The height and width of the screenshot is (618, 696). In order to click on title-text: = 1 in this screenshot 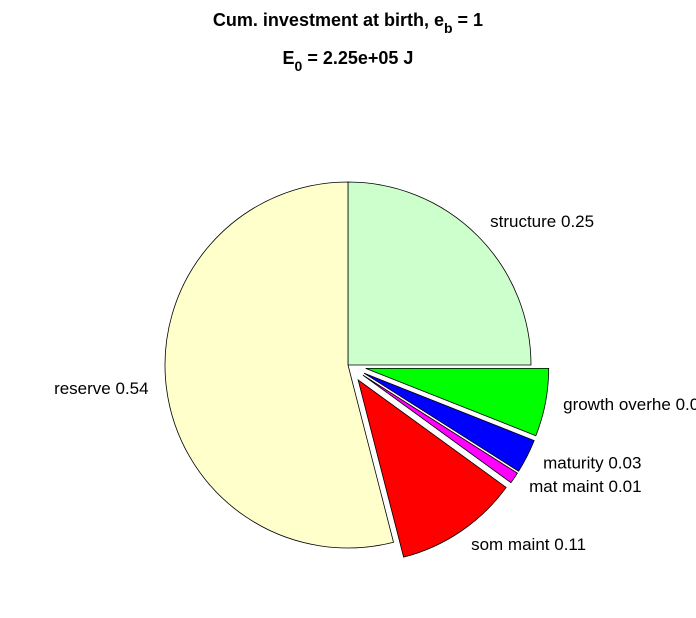, I will do `click(468, 20)`.